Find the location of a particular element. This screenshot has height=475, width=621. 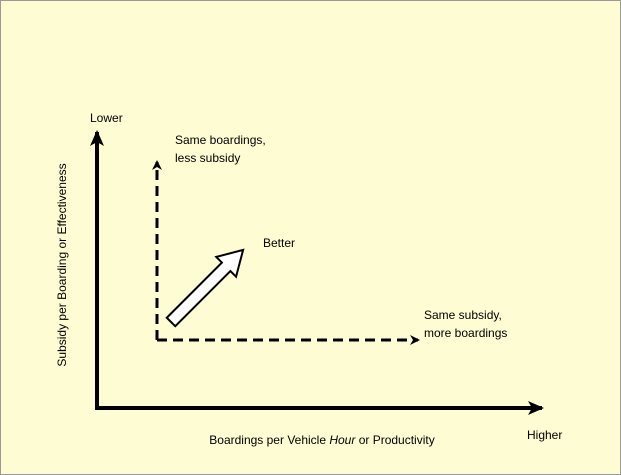

vertical-arrow-label: Same boardings, is located at coordinates (220, 140).